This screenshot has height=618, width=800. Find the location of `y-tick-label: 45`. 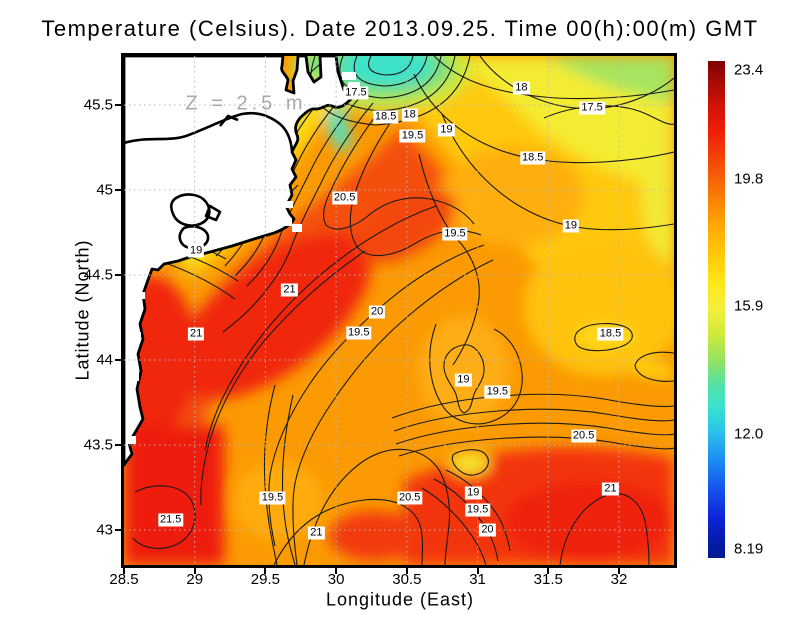

y-tick-label: 45 is located at coordinates (104, 190).